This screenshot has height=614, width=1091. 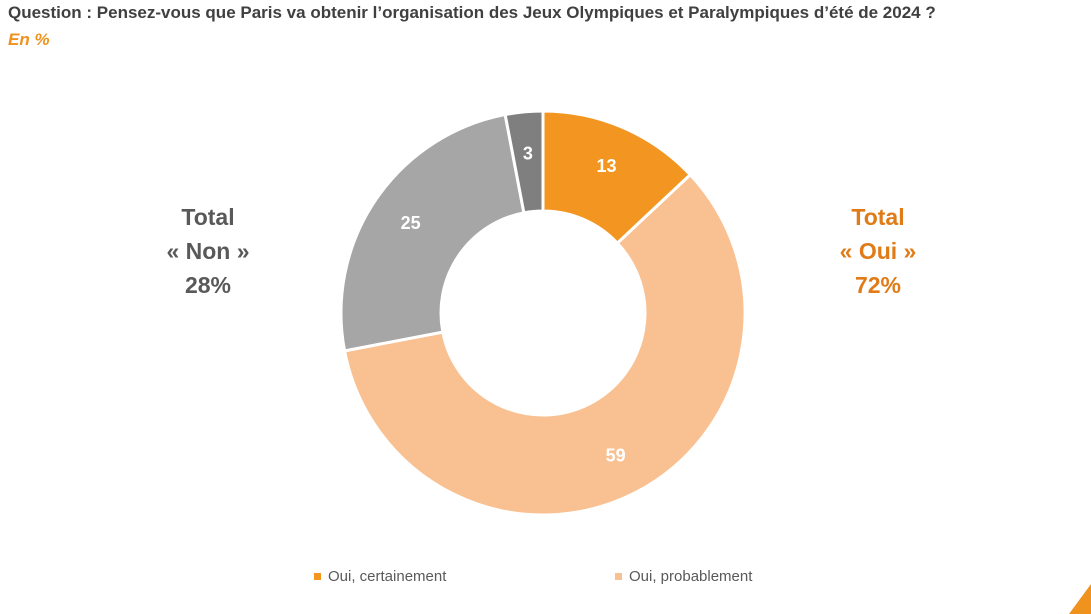 I want to click on slice-non-certainement-pas, so click(x=524, y=162).